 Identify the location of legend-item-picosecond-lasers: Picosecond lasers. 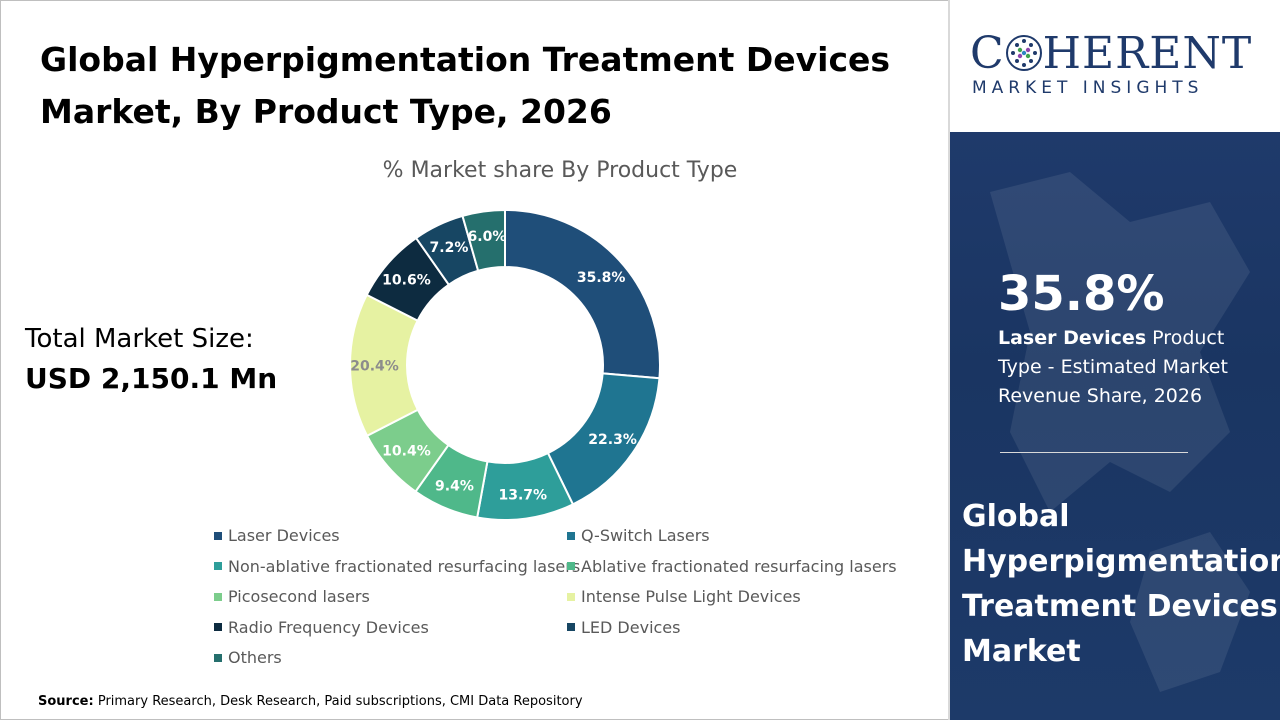
(292, 597).